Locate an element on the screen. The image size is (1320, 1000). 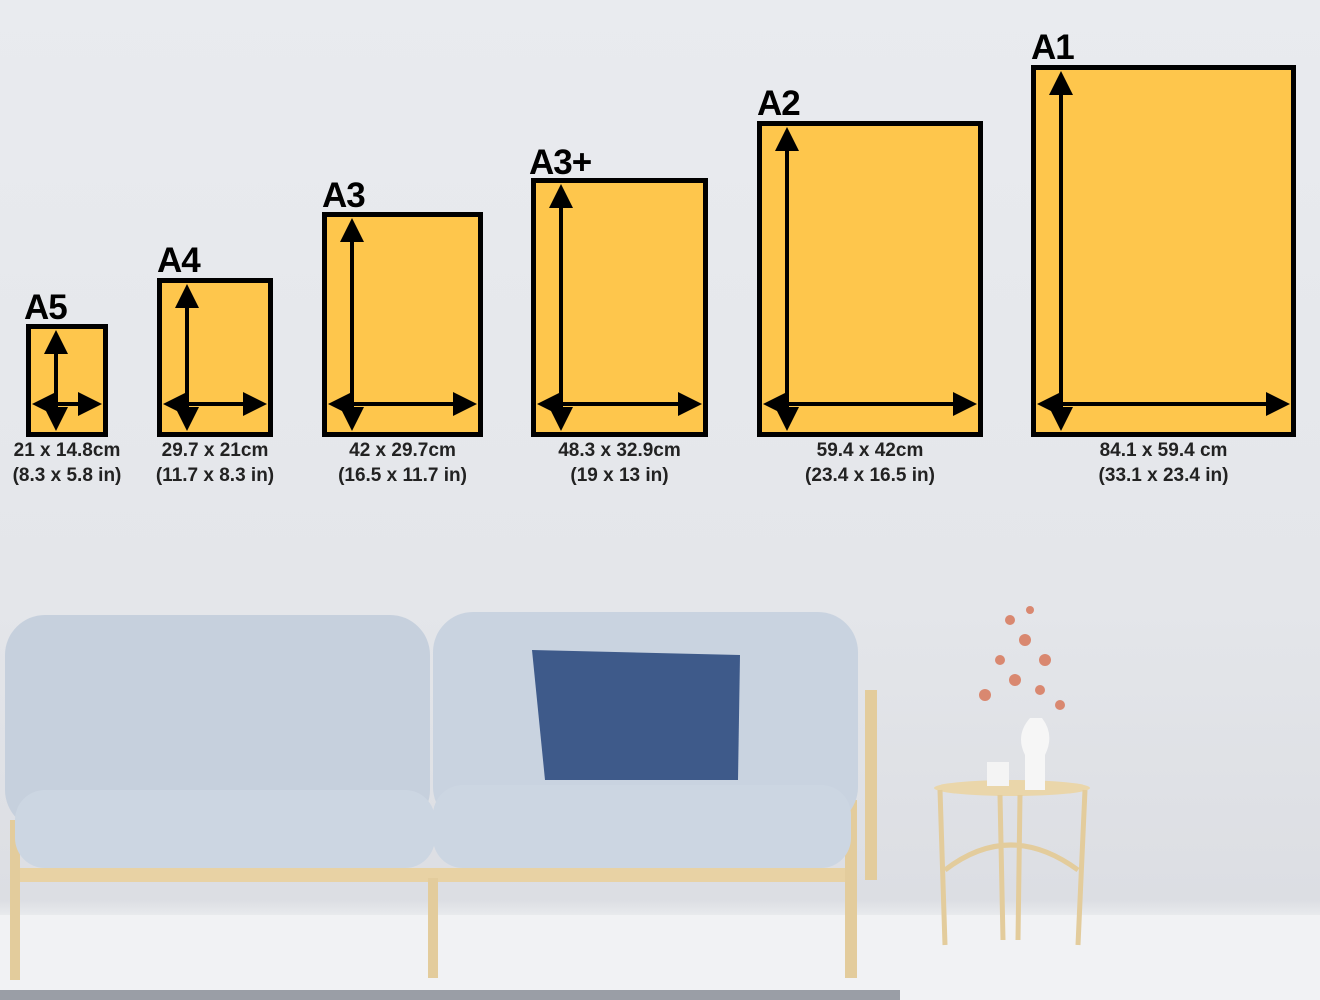
dimension-cm: 42 x 29.7cm is located at coordinates (402, 450).